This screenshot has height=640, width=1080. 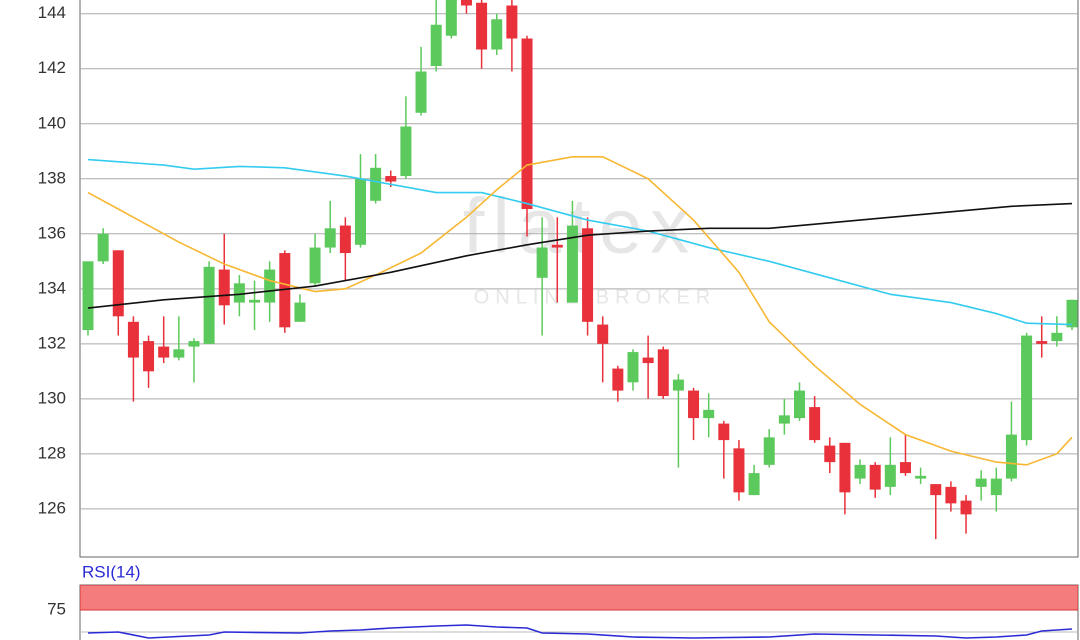 I want to click on y-tick-label: 144, so click(x=52, y=12).